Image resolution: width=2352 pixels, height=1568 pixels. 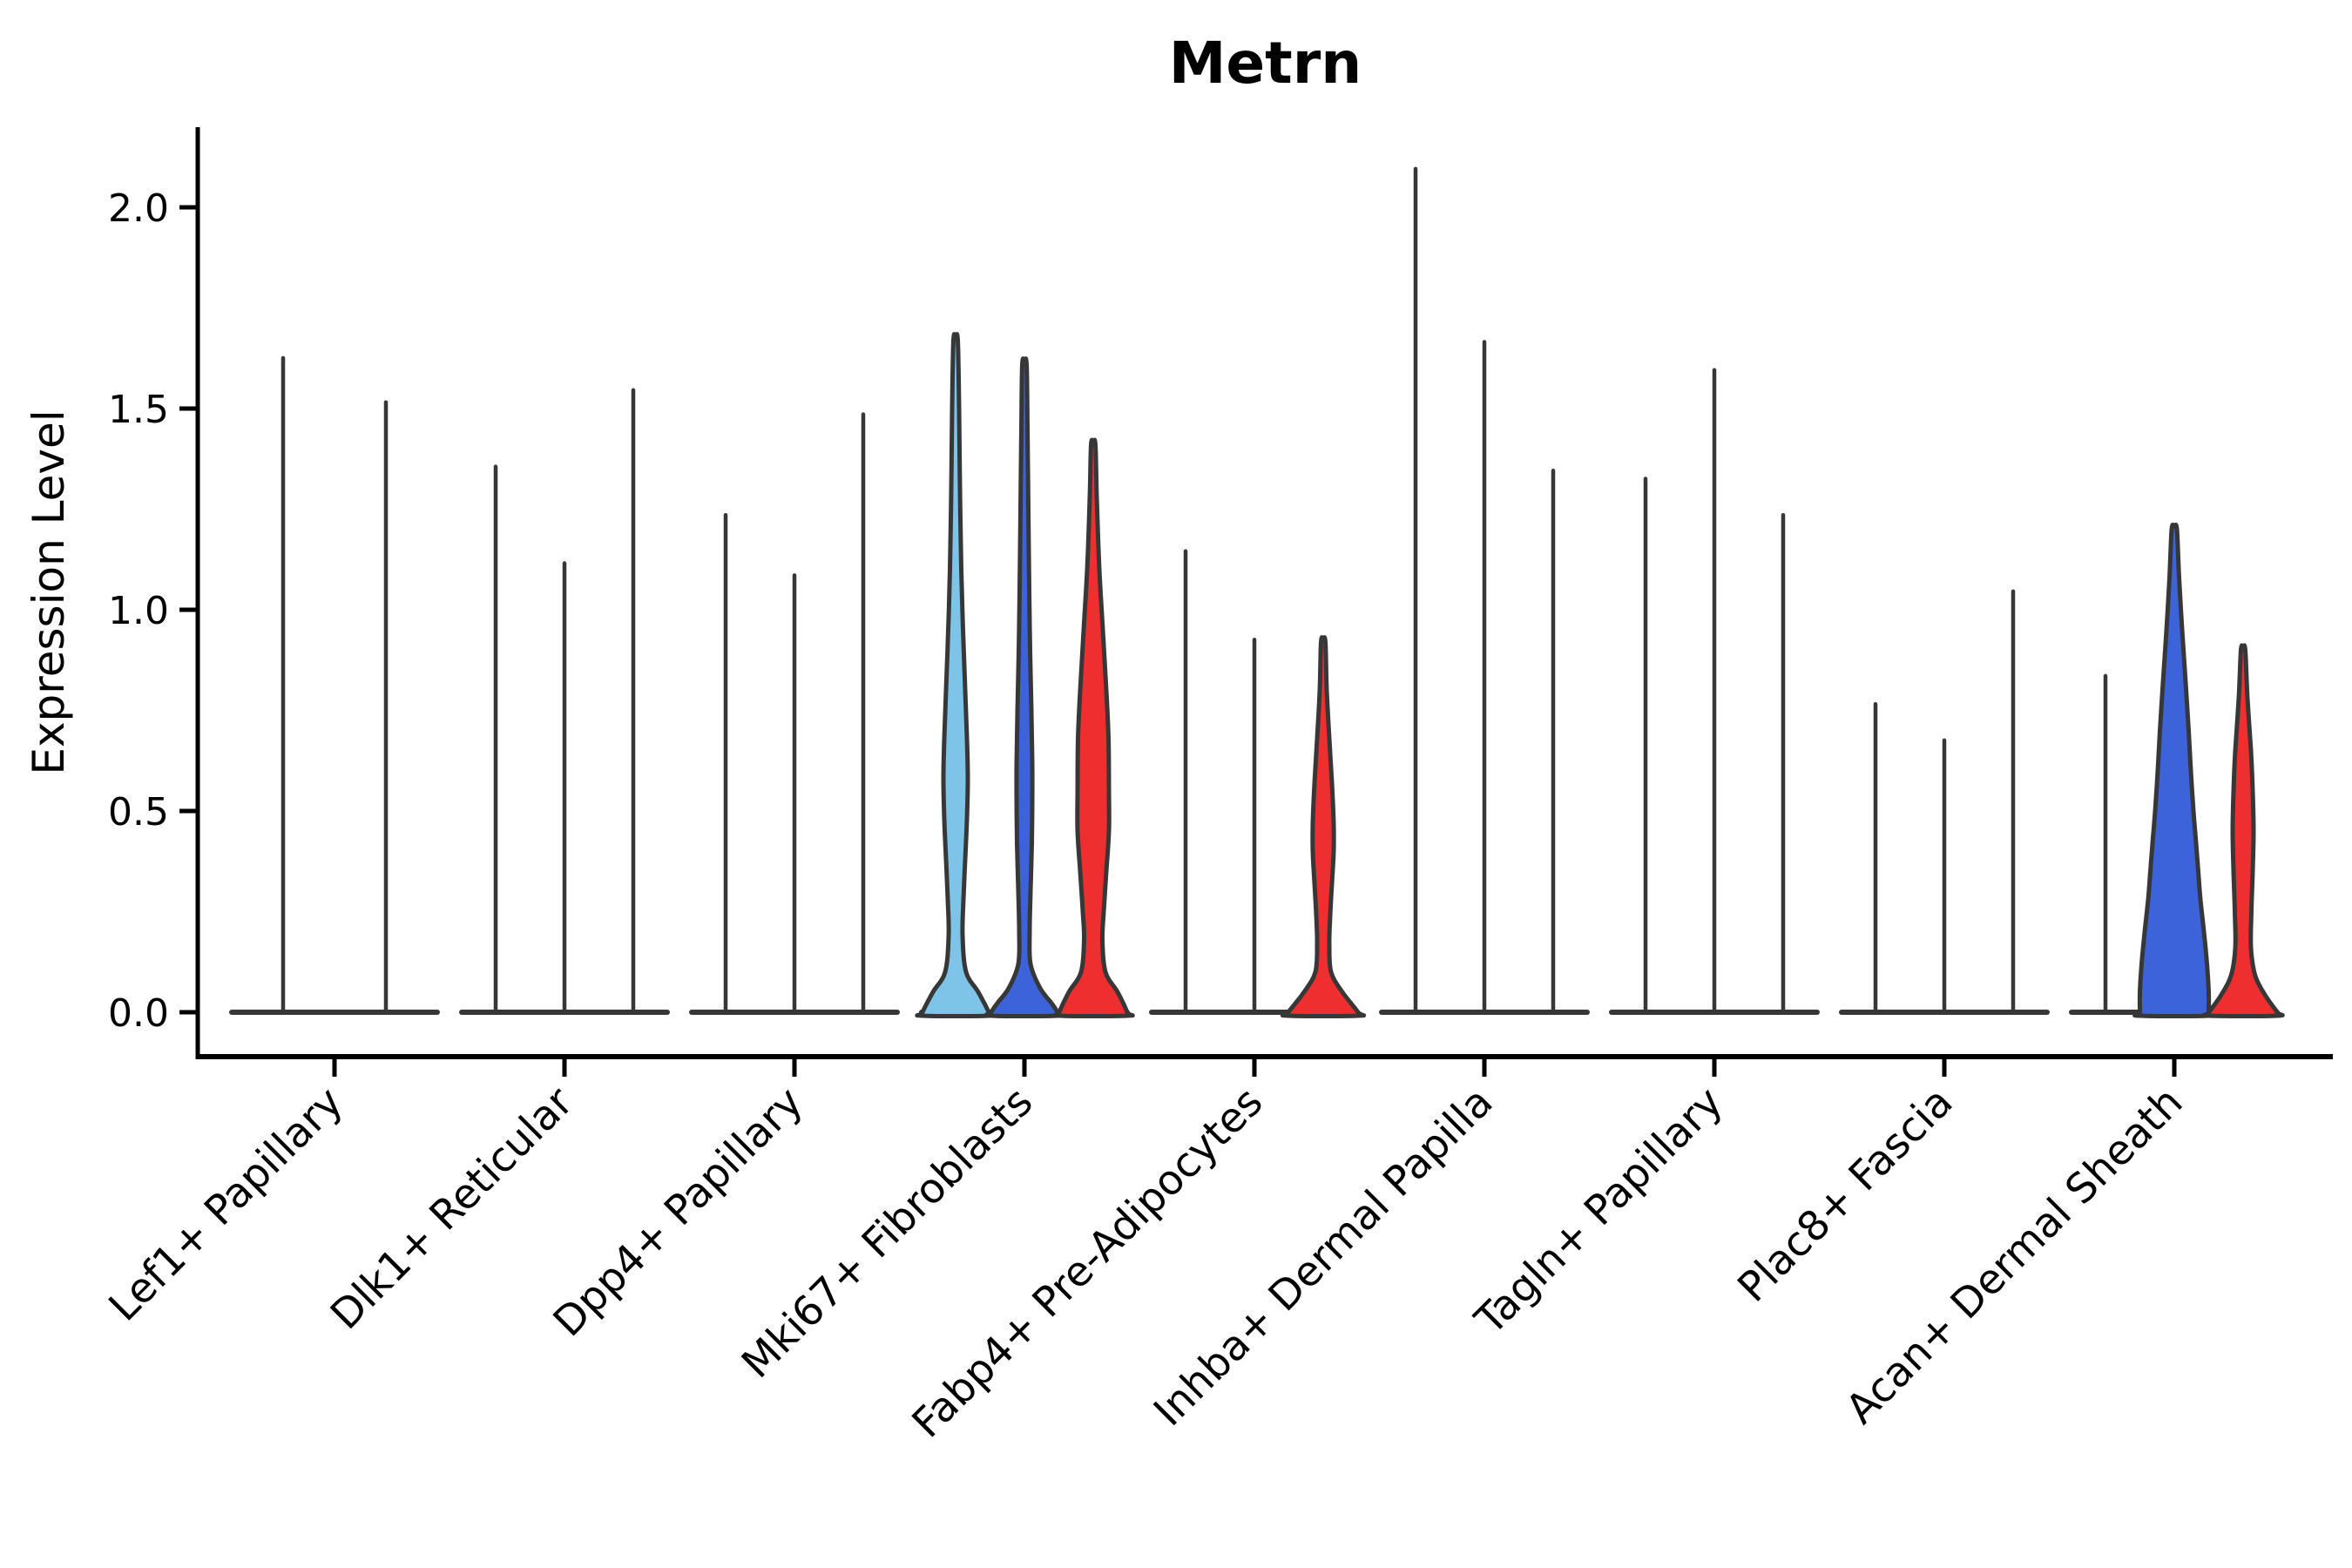 I want to click on y-tick-label: 1.0, so click(x=138, y=611).